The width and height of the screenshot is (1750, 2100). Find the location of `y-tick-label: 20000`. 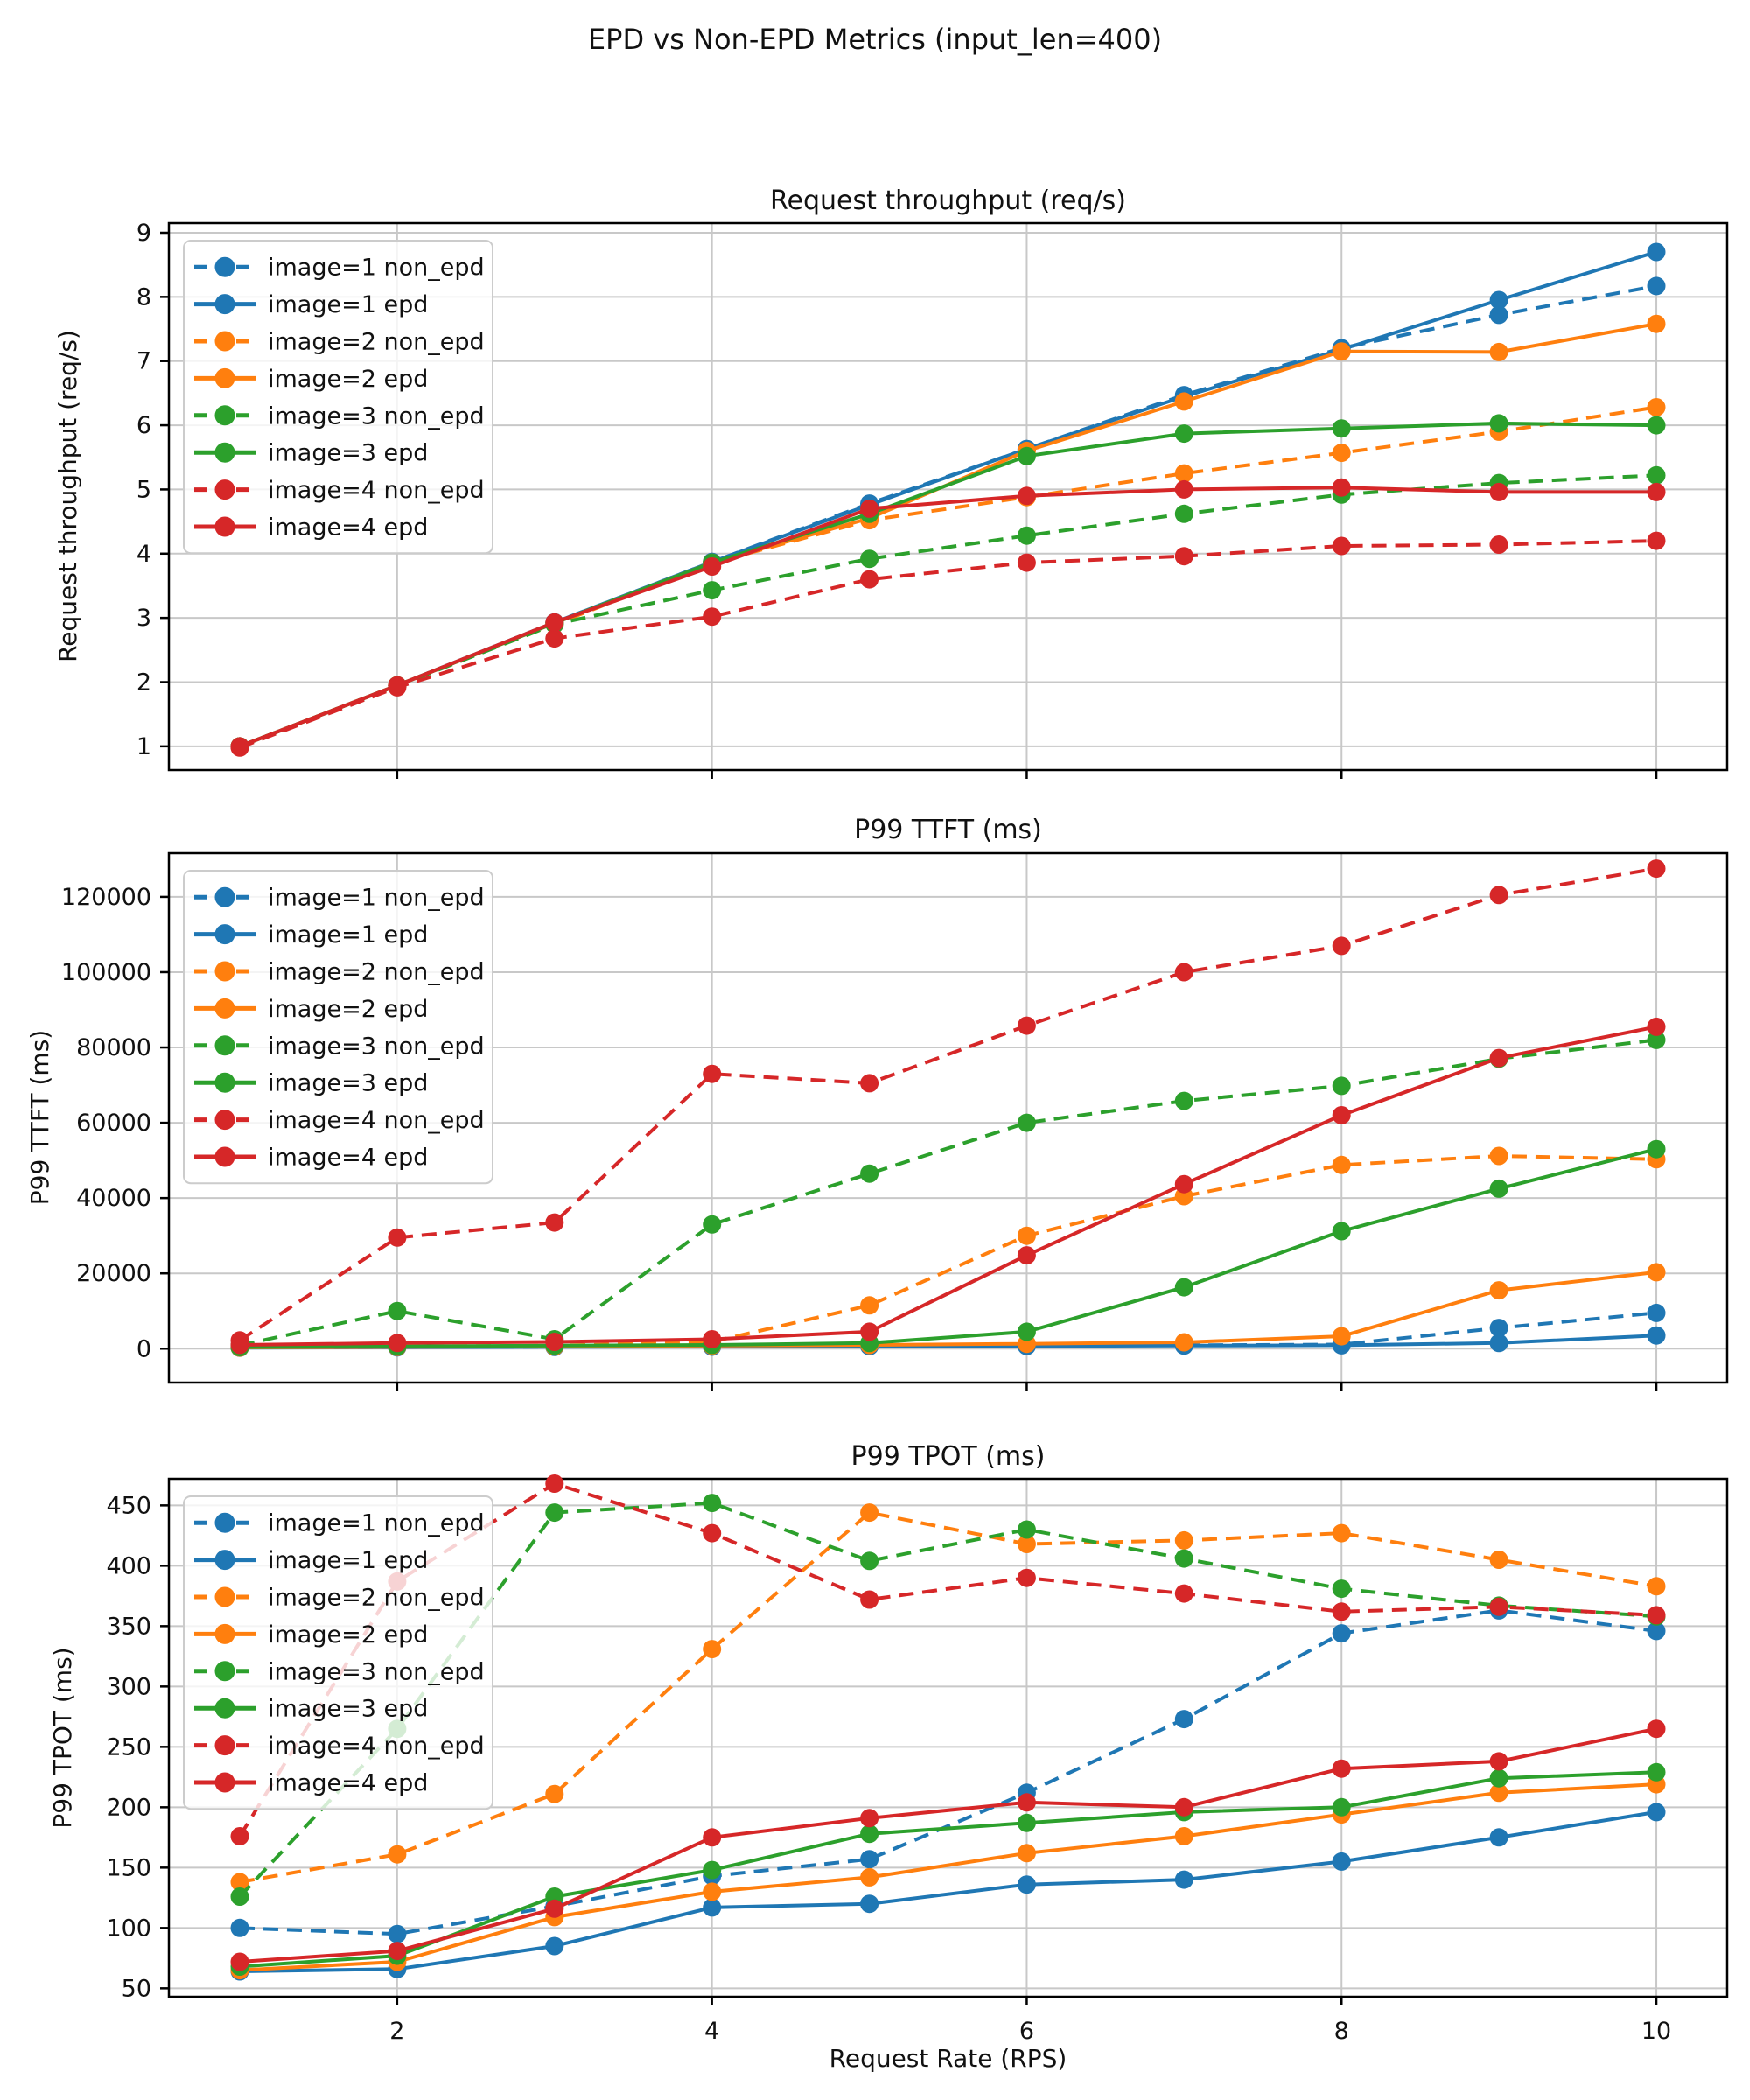

y-tick-label: 20000 is located at coordinates (113, 1273).